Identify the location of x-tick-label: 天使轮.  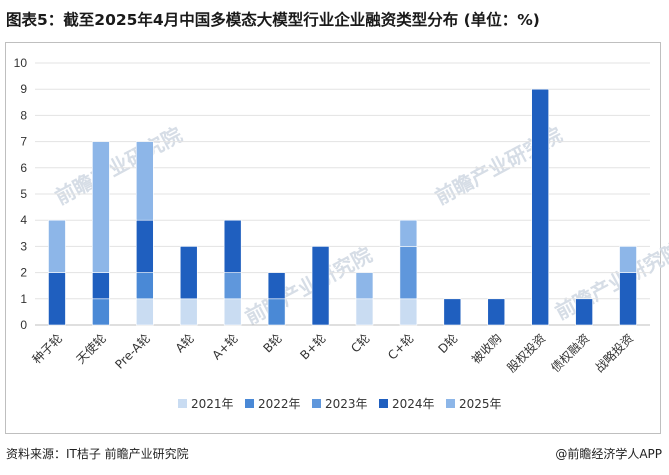
(91, 349).